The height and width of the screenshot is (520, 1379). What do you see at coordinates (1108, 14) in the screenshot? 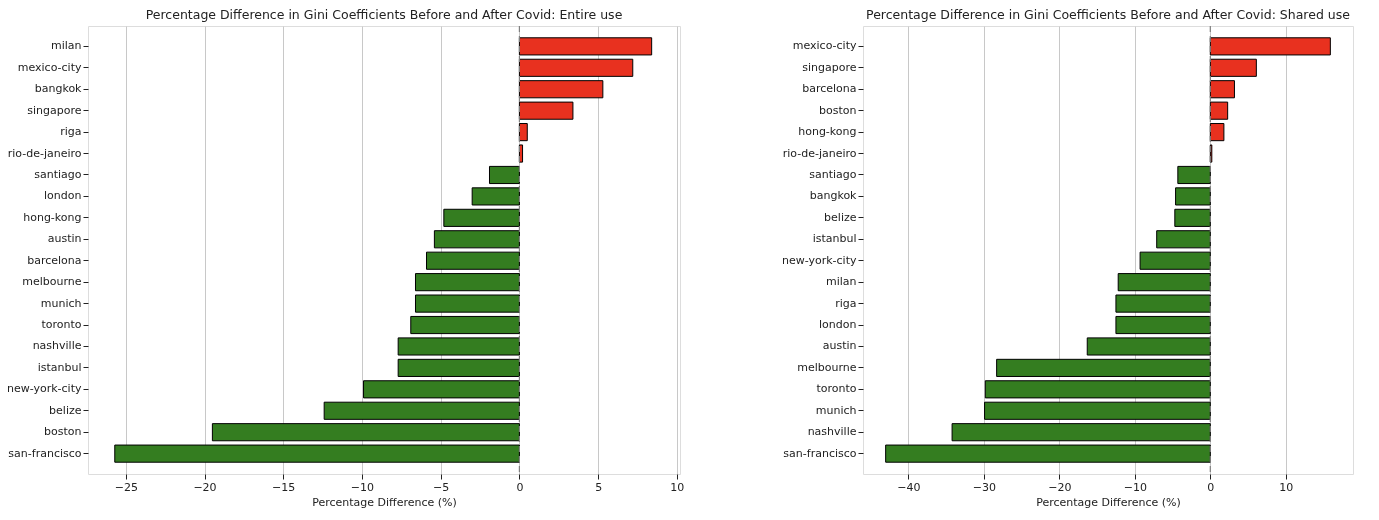
I see `chart-title: Percentage Difference in Gini Coefficients Before and After Covid: Shared use` at bounding box center [1108, 14].